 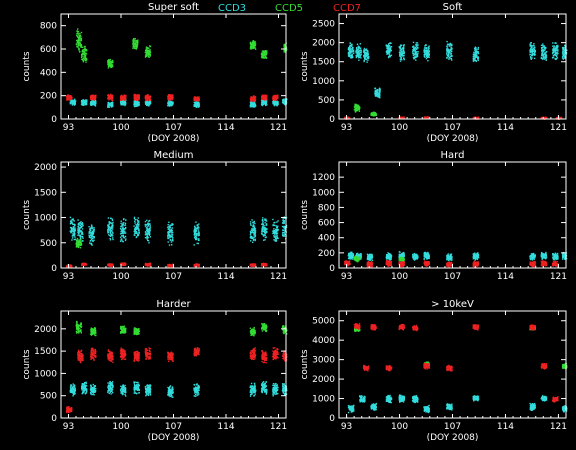 What do you see at coordinates (452, 128) in the screenshot?
I see `x-tick-label: 107` at bounding box center [452, 128].